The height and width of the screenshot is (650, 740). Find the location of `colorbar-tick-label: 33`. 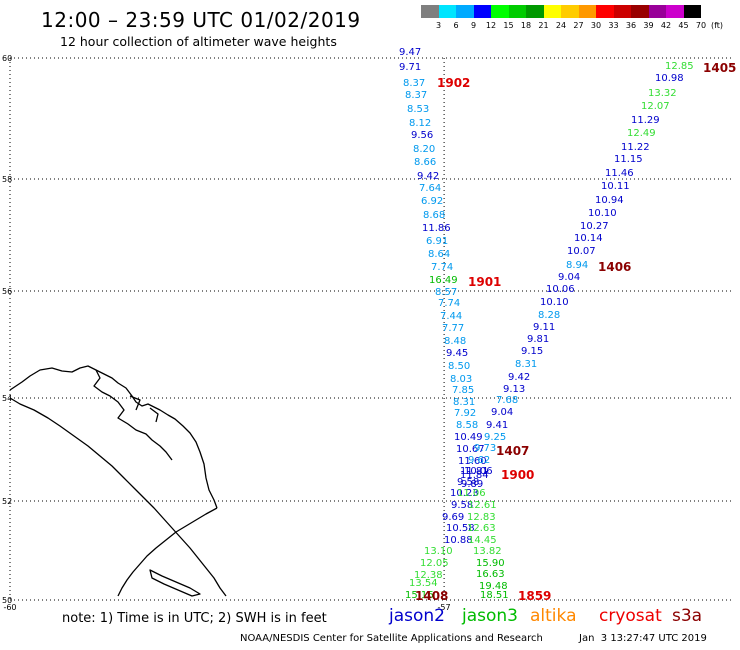

colorbar-tick-label: 33 is located at coordinates (613, 25).